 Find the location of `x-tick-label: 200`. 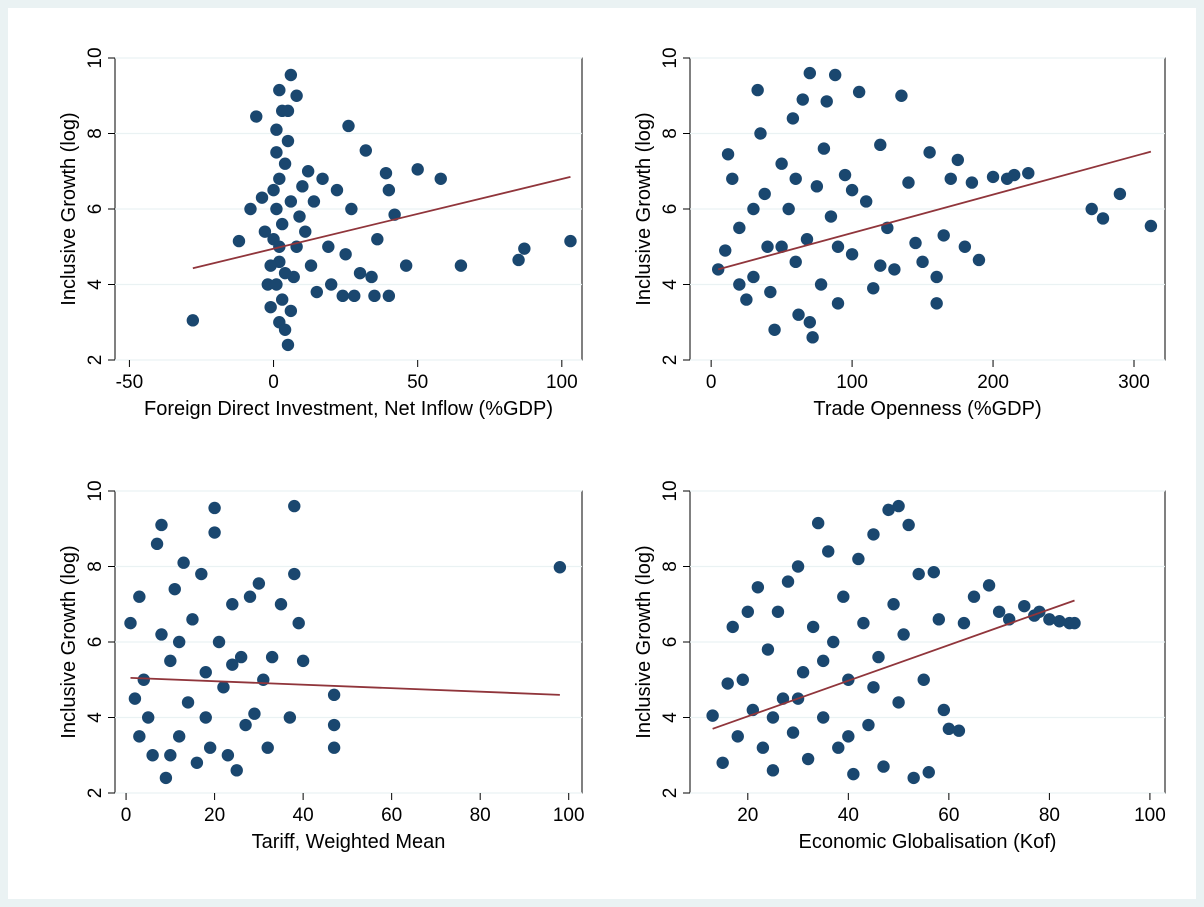

x-tick-label: 200 is located at coordinates (993, 382).